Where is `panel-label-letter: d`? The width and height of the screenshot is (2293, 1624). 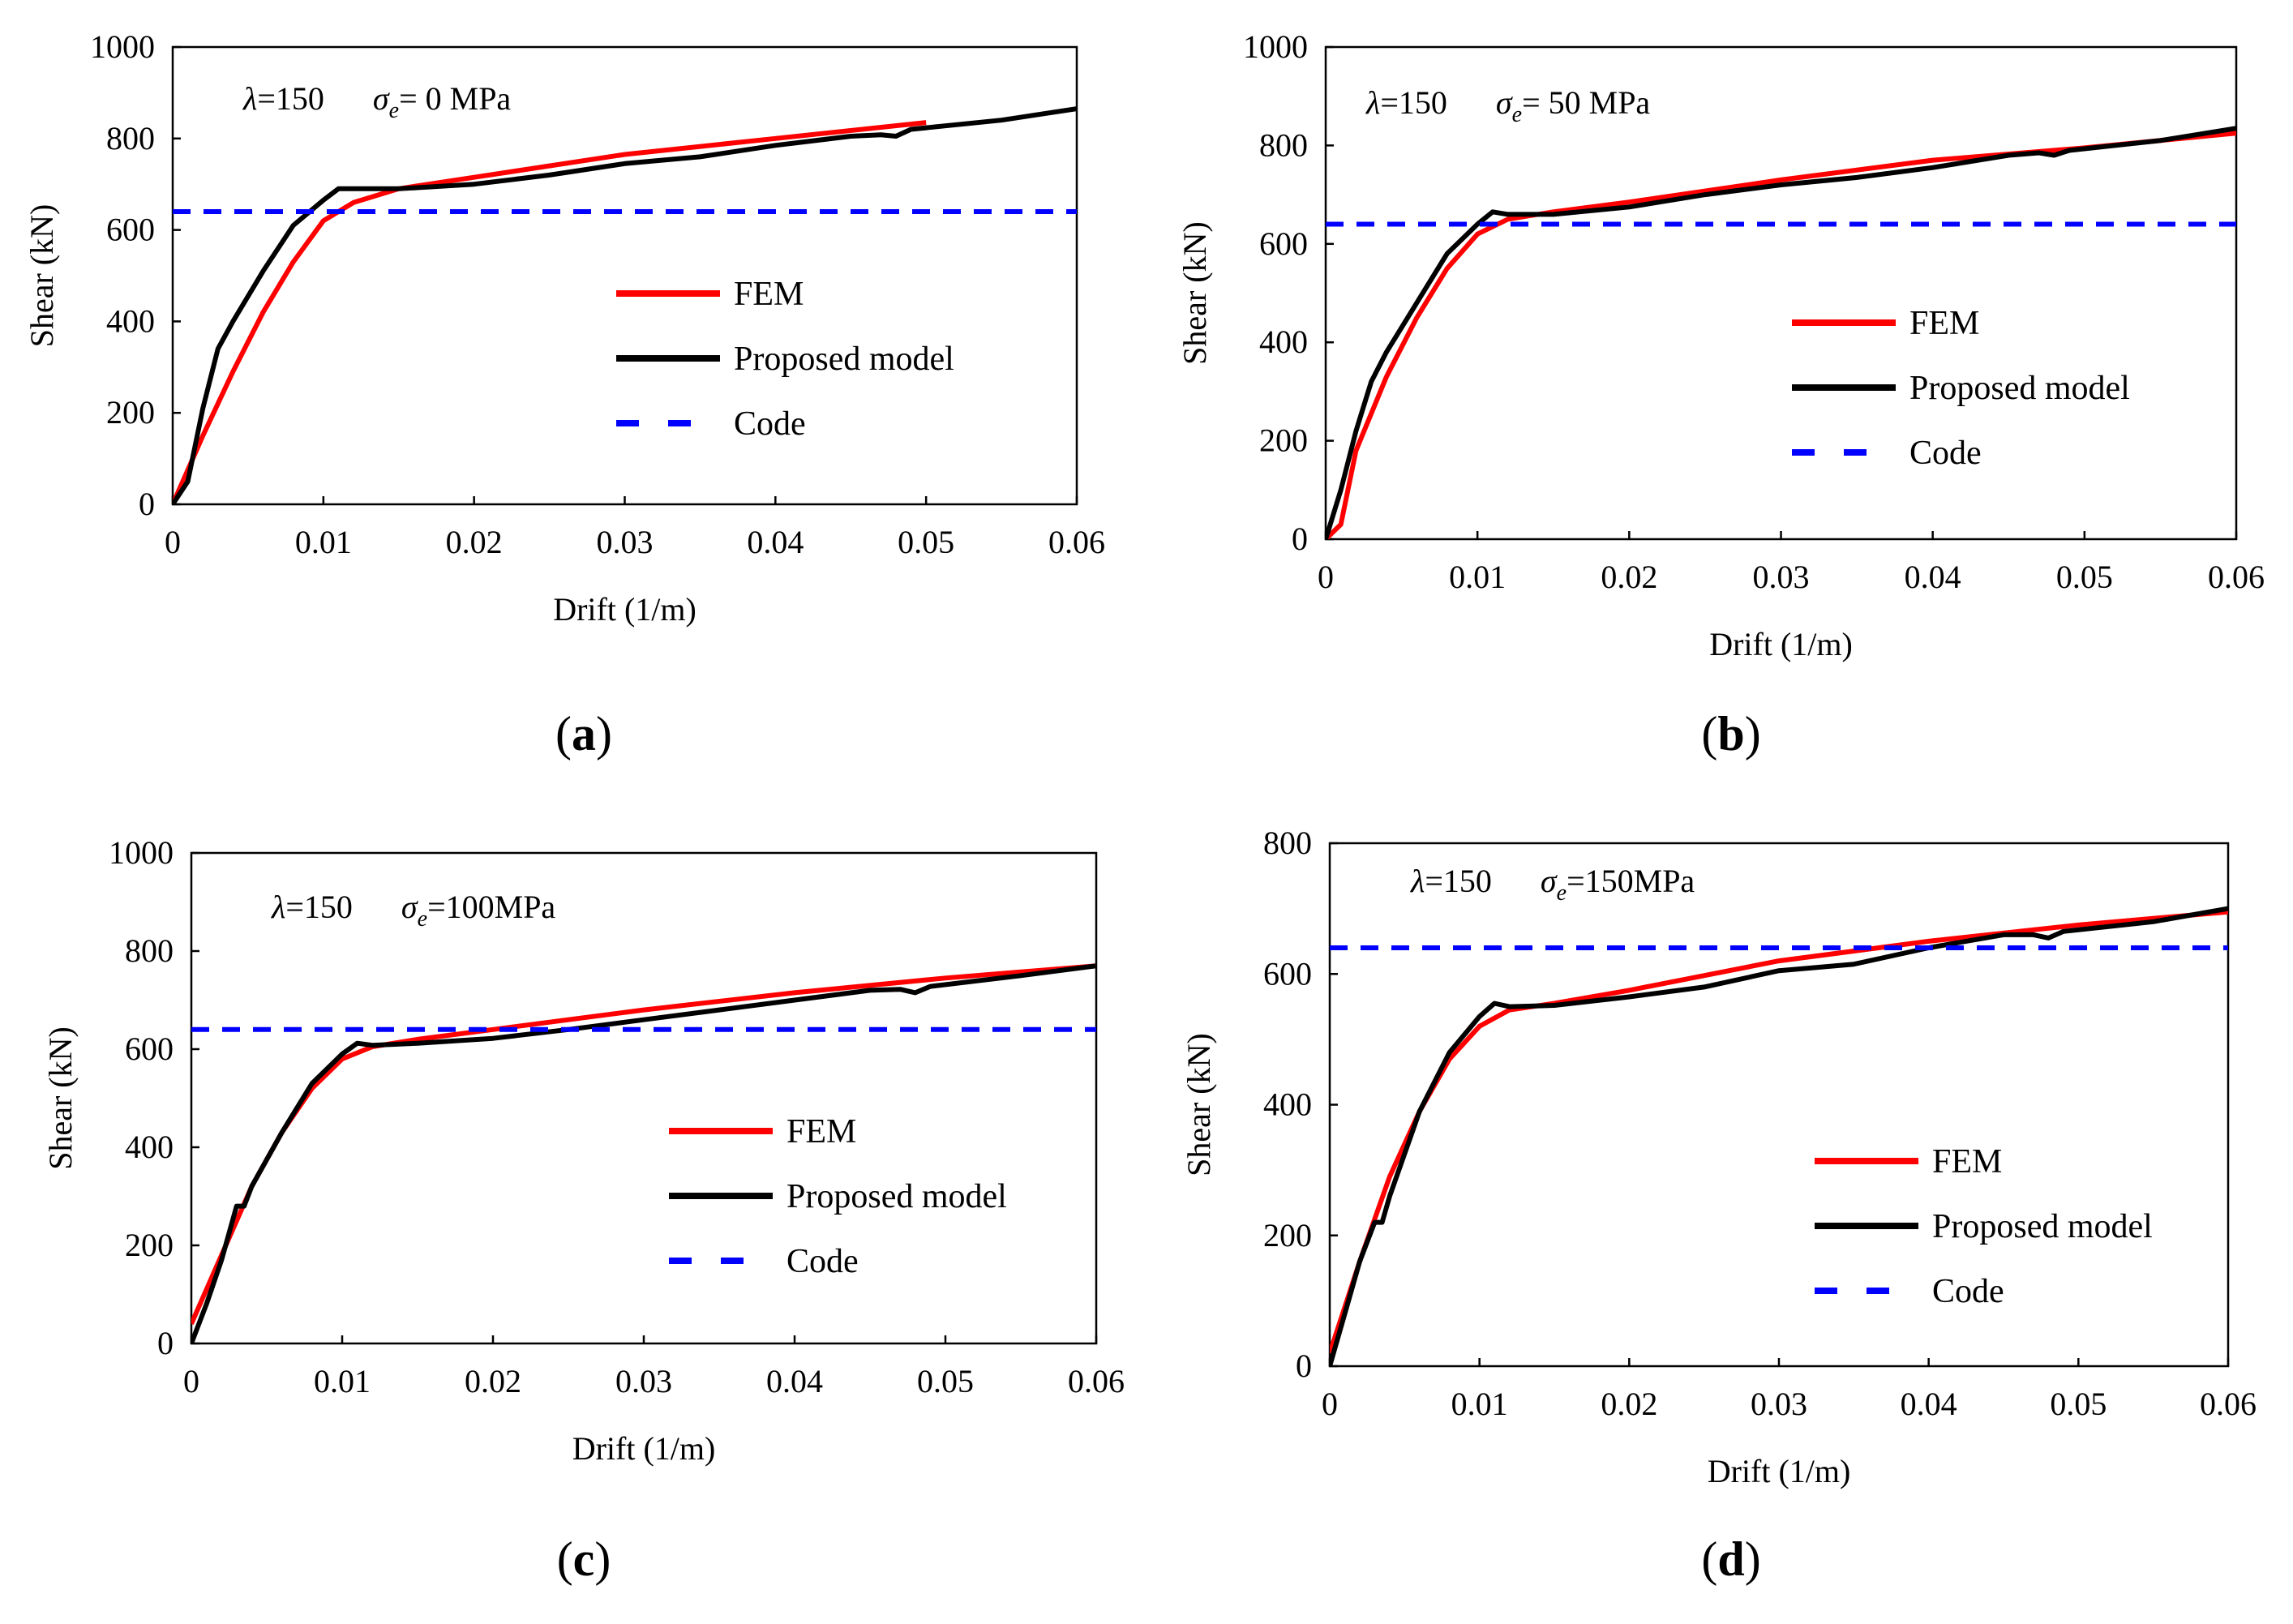
panel-label-letter: d is located at coordinates (1730, 1559).